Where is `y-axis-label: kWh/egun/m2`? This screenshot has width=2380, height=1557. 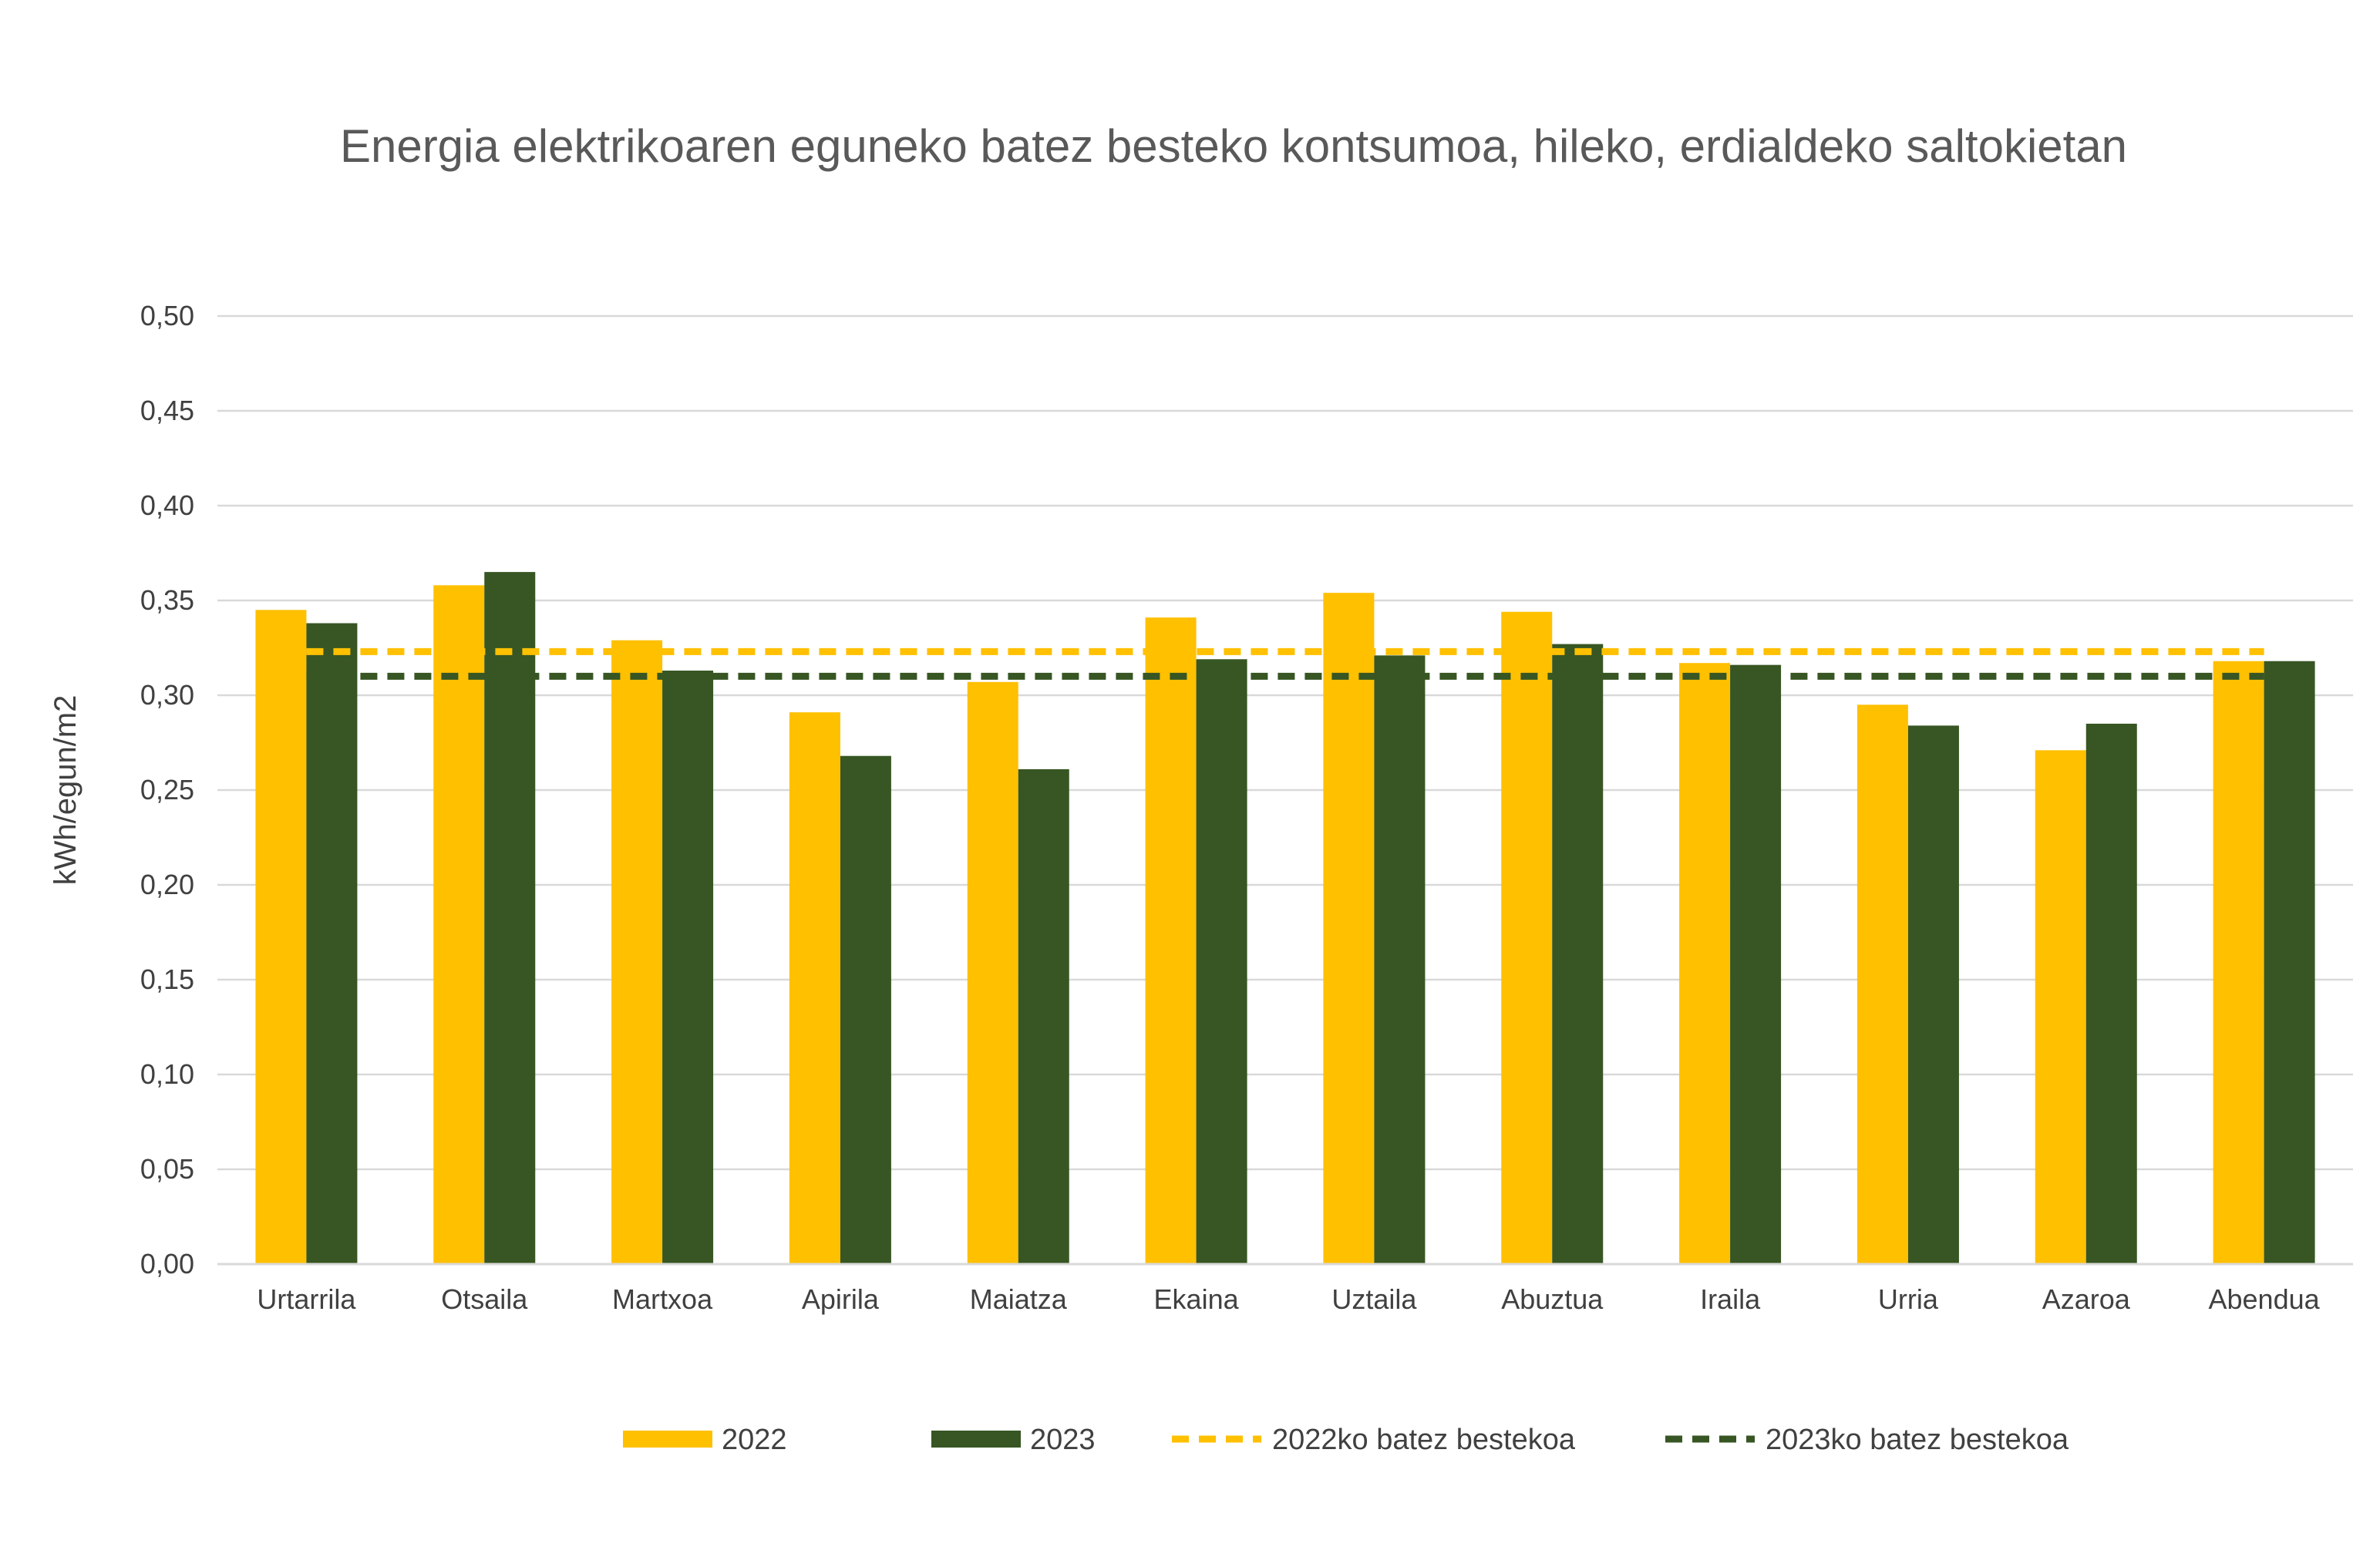
y-axis-label: kWh/egun/m2 is located at coordinates (66, 790).